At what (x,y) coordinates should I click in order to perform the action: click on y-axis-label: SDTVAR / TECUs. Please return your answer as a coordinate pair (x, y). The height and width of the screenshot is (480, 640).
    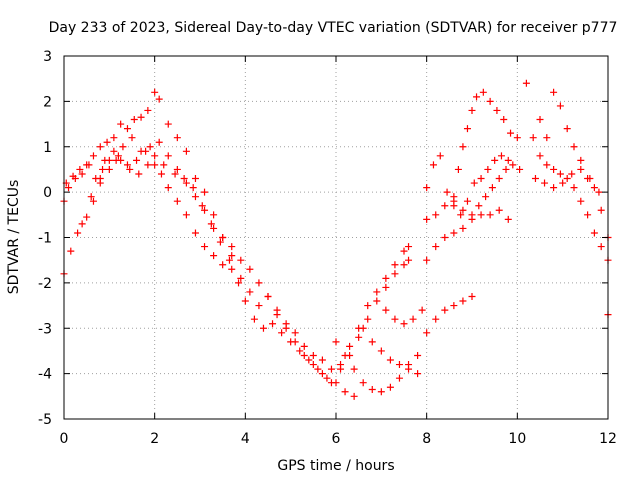
    Looking at the image, I should click on (14, 237).